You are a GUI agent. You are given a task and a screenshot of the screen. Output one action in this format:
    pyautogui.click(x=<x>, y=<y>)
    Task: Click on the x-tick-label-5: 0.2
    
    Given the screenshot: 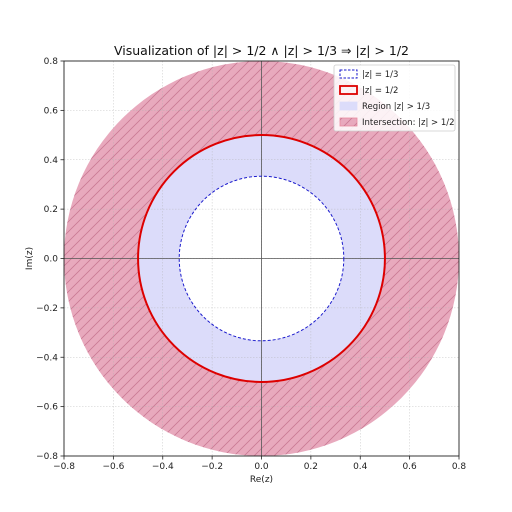 What is the action you would take?
    pyautogui.click(x=311, y=467)
    